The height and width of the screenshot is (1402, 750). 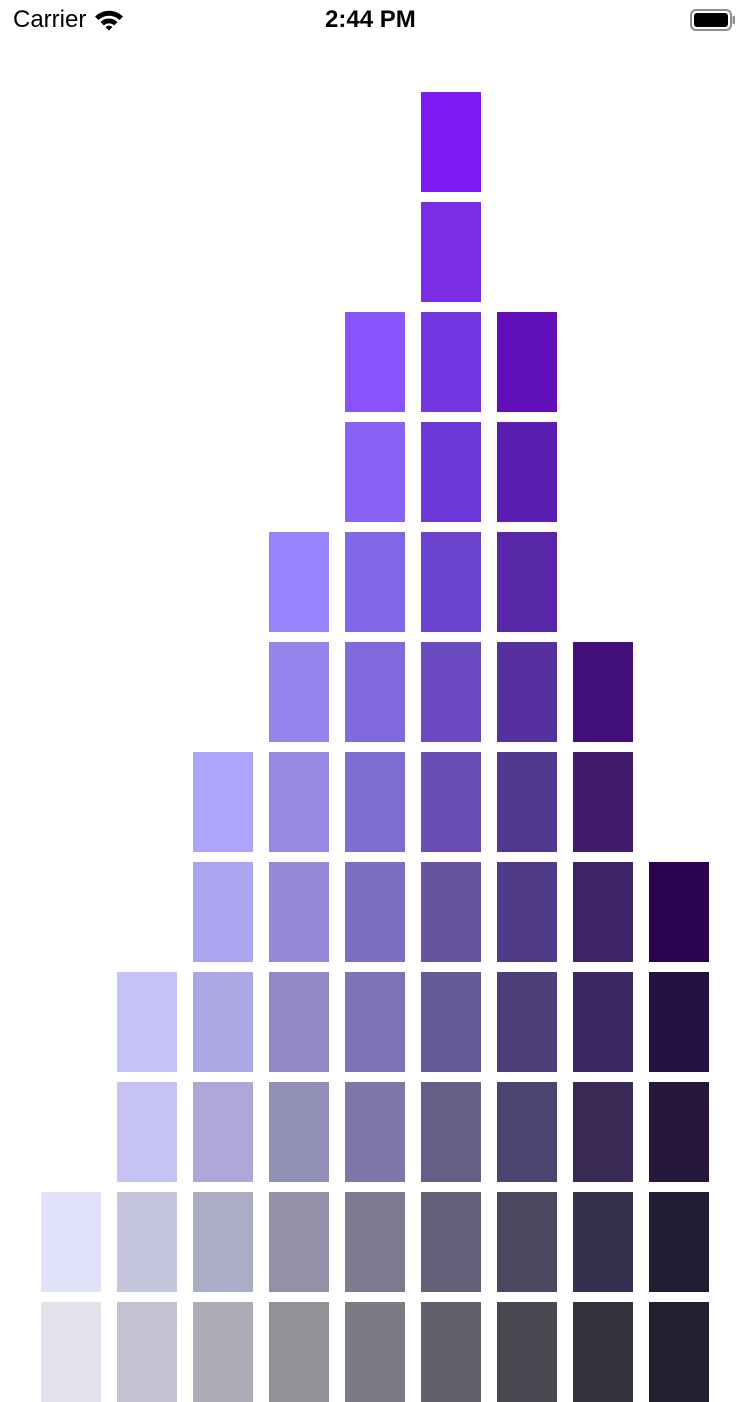 What do you see at coordinates (109, 20) in the screenshot?
I see `wifi-icon` at bounding box center [109, 20].